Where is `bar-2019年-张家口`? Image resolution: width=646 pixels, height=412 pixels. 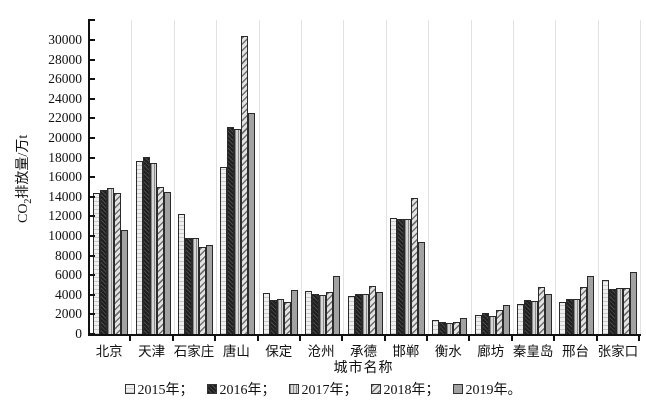 bar-2019年-张家口 is located at coordinates (633, 303).